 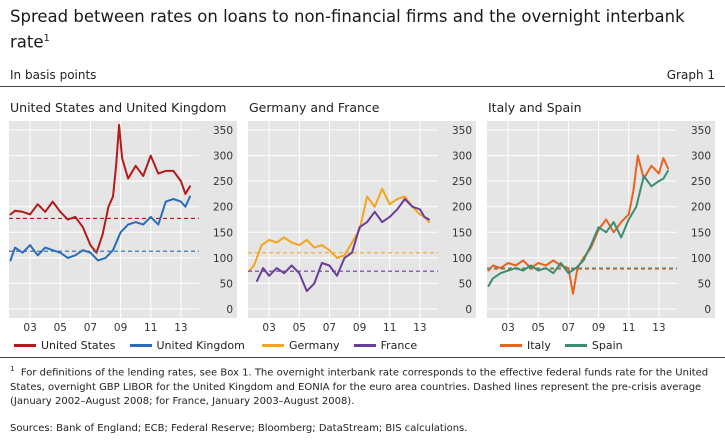 What do you see at coordinates (223, 233) in the screenshot?
I see `y-tick-label-0-150: 150` at bounding box center [223, 233].